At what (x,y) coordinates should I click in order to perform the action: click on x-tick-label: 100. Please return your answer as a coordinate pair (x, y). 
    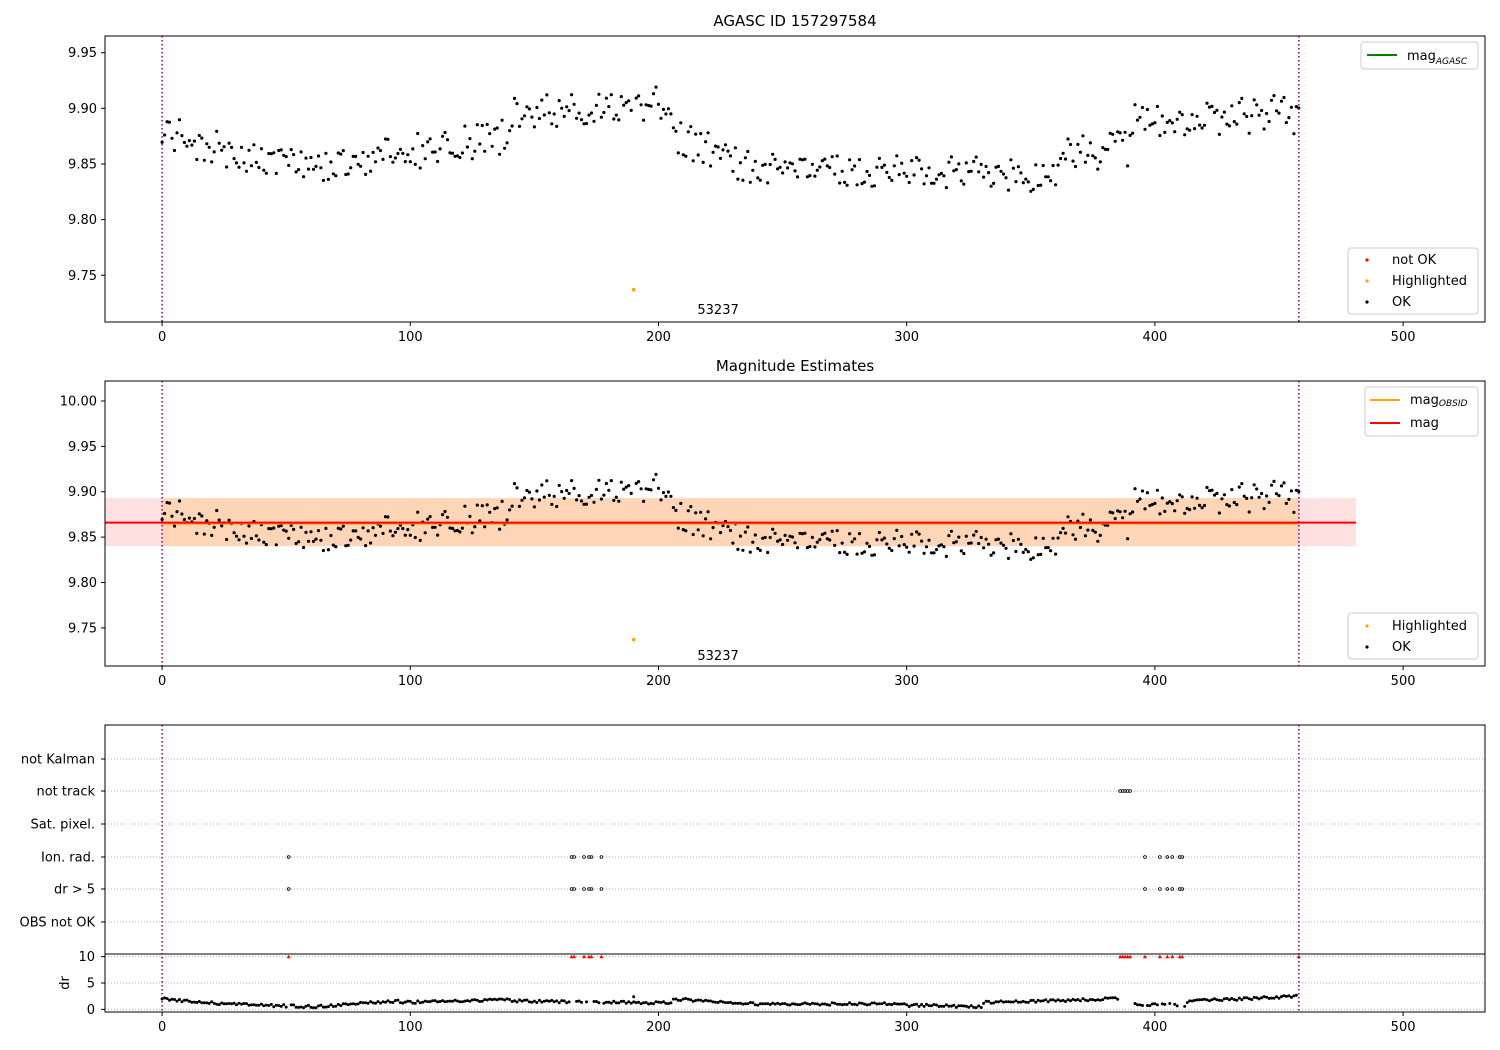
    Looking at the image, I should click on (410, 681).